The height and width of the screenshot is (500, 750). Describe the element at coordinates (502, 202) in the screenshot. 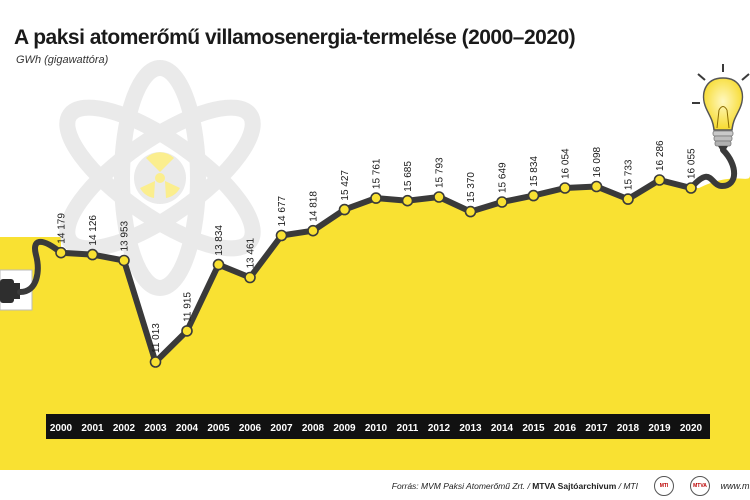

I see `data-point-2014` at that location.